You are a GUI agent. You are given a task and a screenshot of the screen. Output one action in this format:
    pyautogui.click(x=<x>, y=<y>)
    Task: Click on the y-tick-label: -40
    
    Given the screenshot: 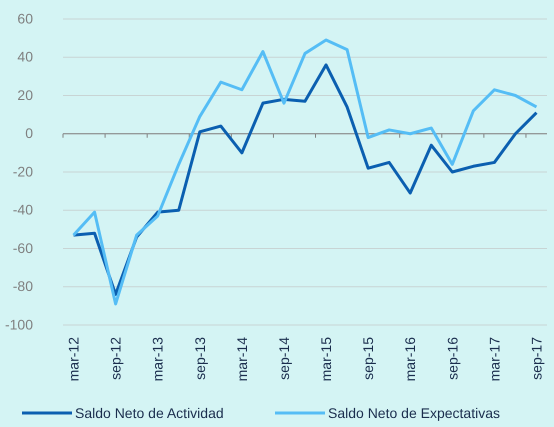 What is the action you would take?
    pyautogui.click(x=23, y=210)
    